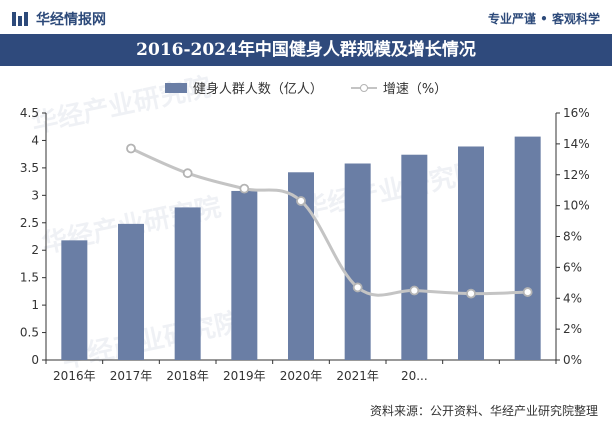  What do you see at coordinates (74, 376) in the screenshot?
I see `x-tick-label: 2016年` at bounding box center [74, 376].